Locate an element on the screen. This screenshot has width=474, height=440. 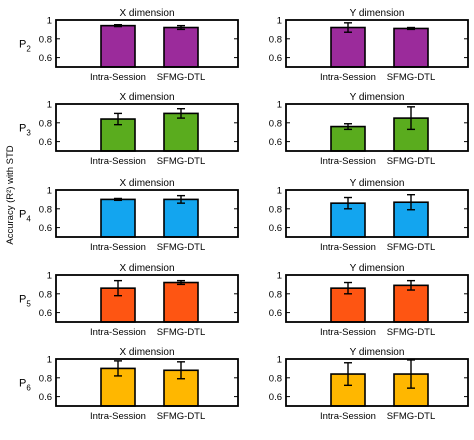
panel-p3-x: X dimension Intra-Session SFMG-DTL 0.6 0.8 1 is located at coordinates (139, 129).